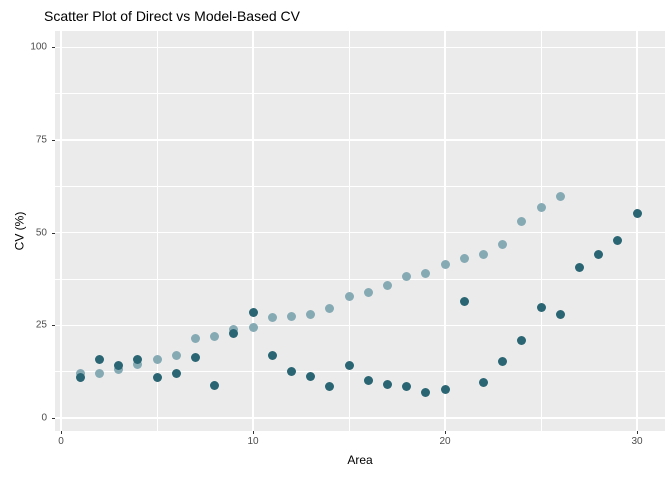 This screenshot has height=480, width=672. What do you see at coordinates (360, 460) in the screenshot?
I see `x-axis-label: Area` at bounding box center [360, 460].